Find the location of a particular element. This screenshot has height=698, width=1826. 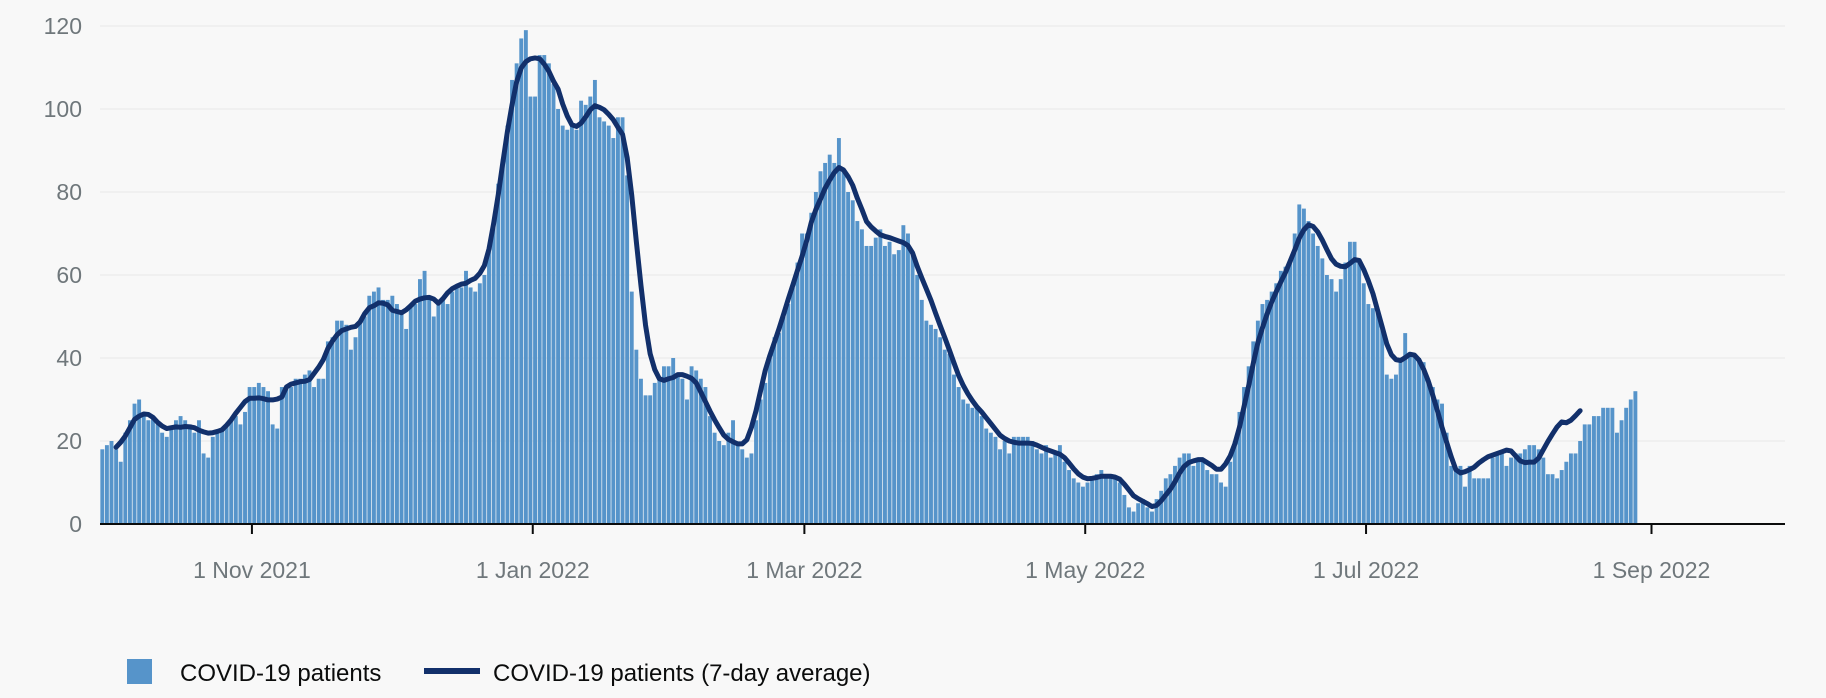

x-tick-label: 1 Sep 2022 is located at coordinates (1652, 570).